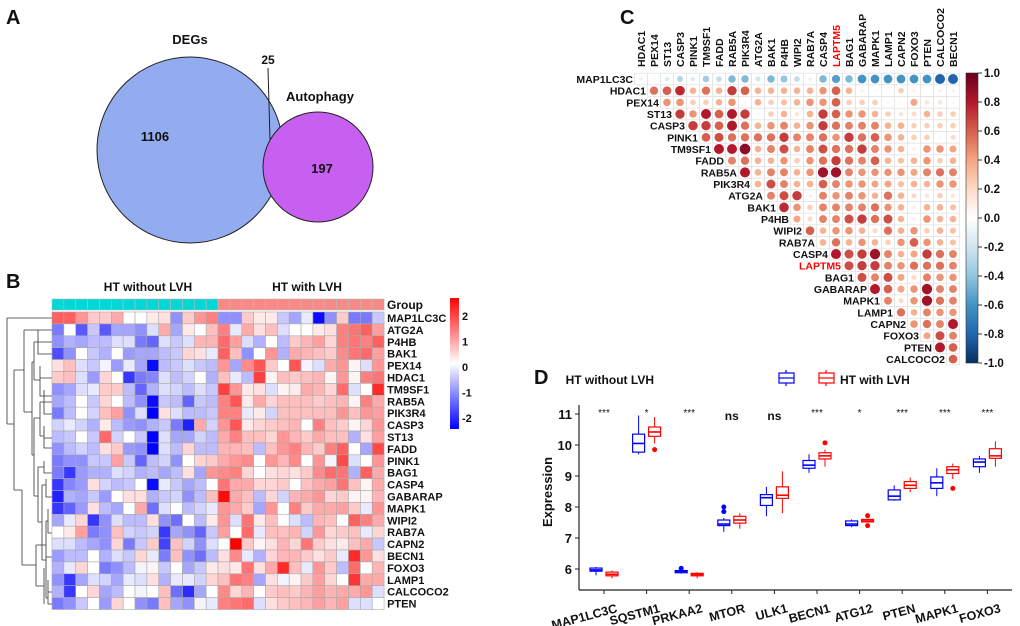 This screenshot has height=626, width=1020. Describe the element at coordinates (995, 453) in the screenshot. I see `box` at that location.